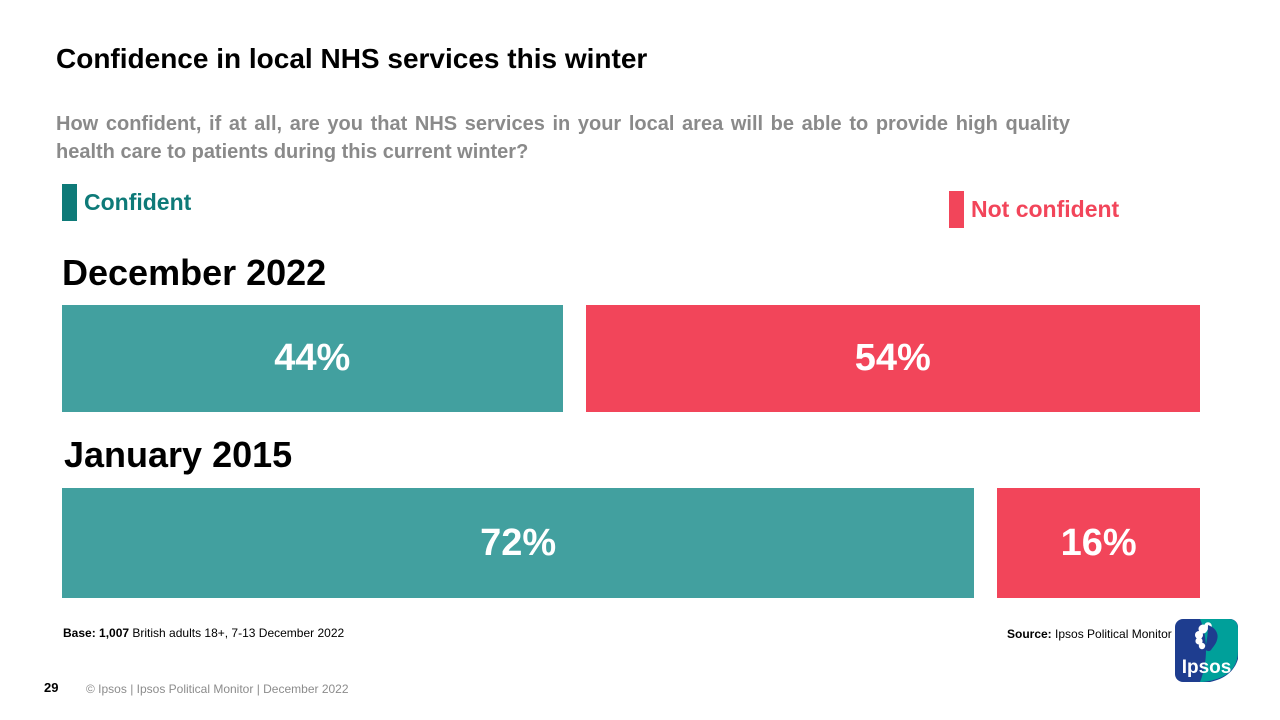 The image size is (1280, 720). I want to click on bar-not-confident-january-2015: 16%, so click(1098, 543).